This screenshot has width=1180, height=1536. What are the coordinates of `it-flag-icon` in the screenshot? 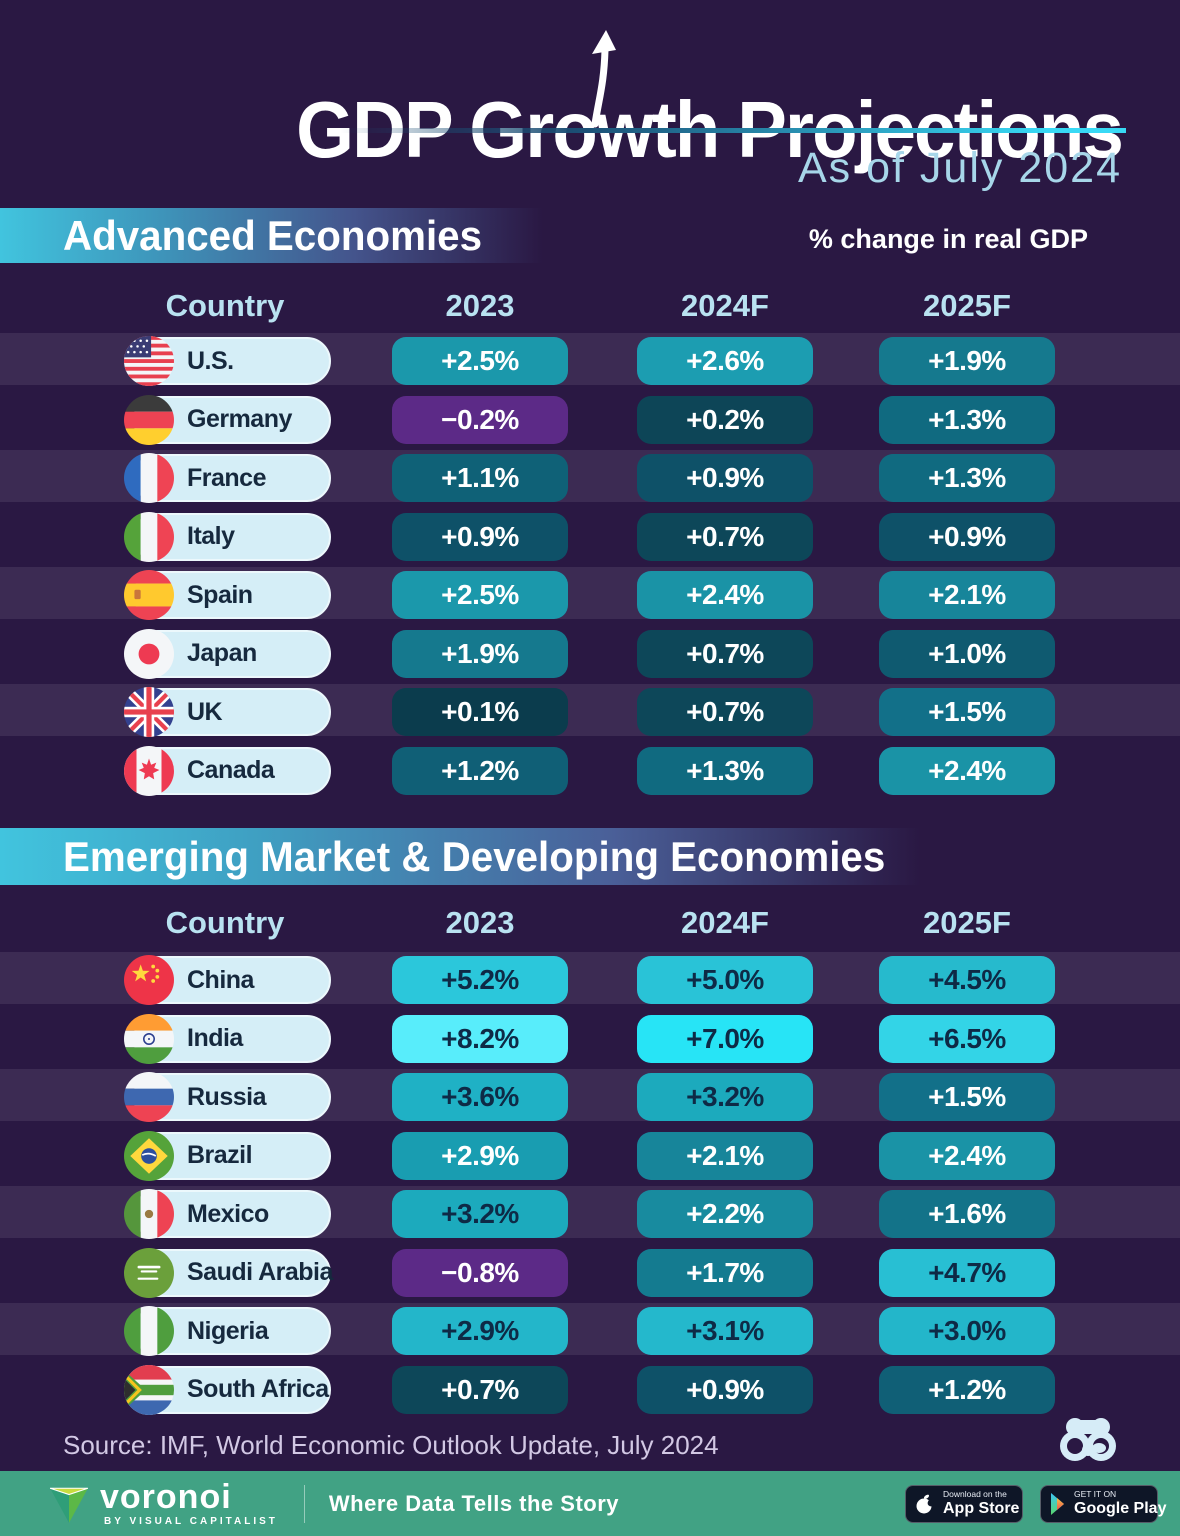 It's located at (149, 536).